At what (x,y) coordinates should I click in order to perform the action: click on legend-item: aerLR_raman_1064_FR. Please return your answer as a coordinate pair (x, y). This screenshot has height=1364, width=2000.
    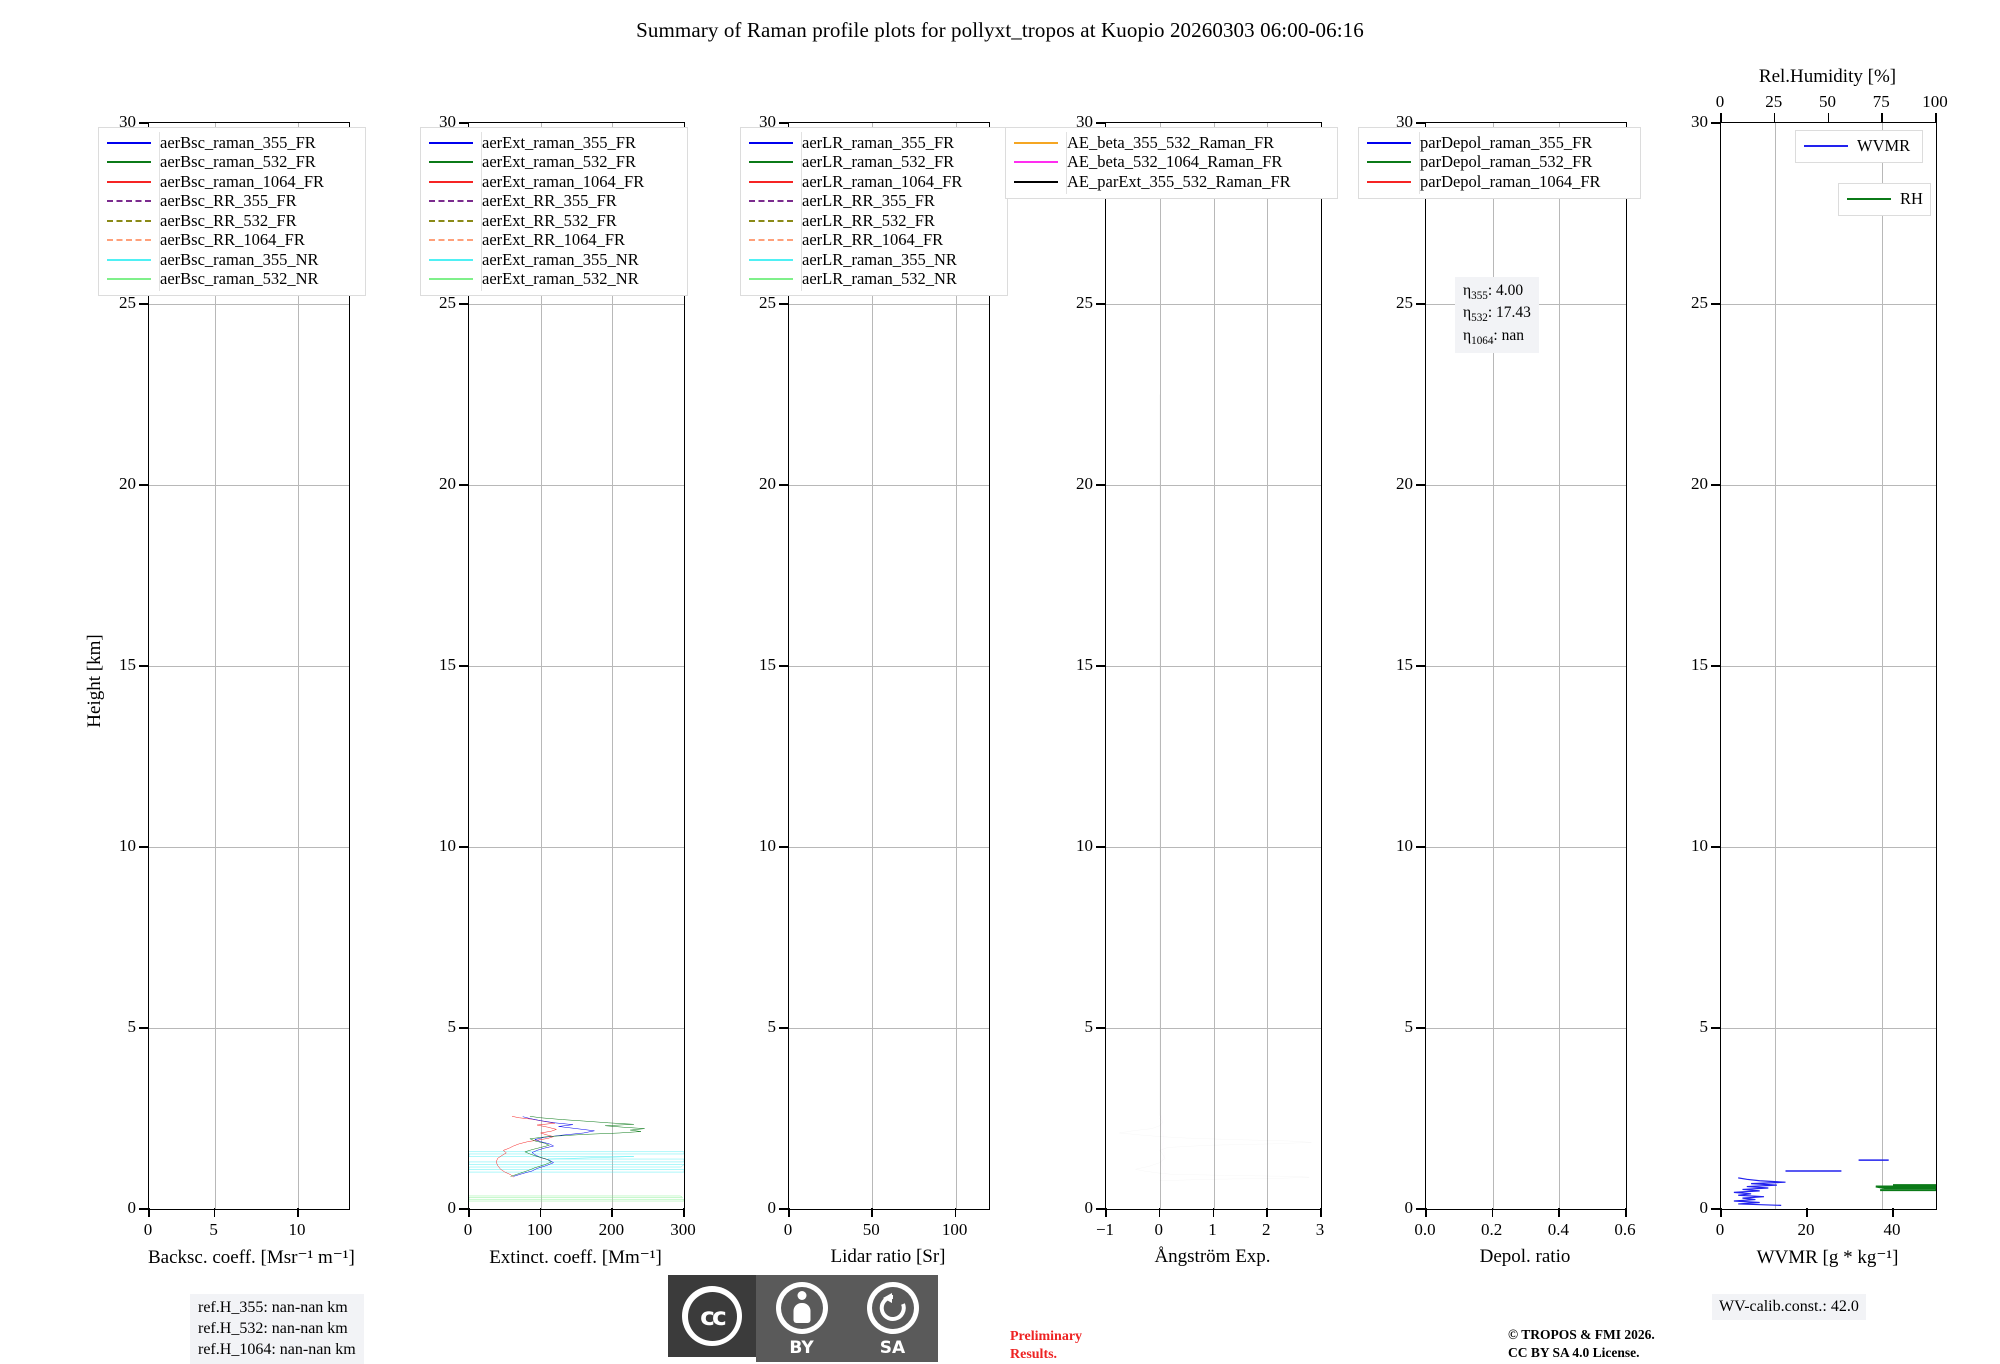
    Looking at the image, I should click on (874, 182).